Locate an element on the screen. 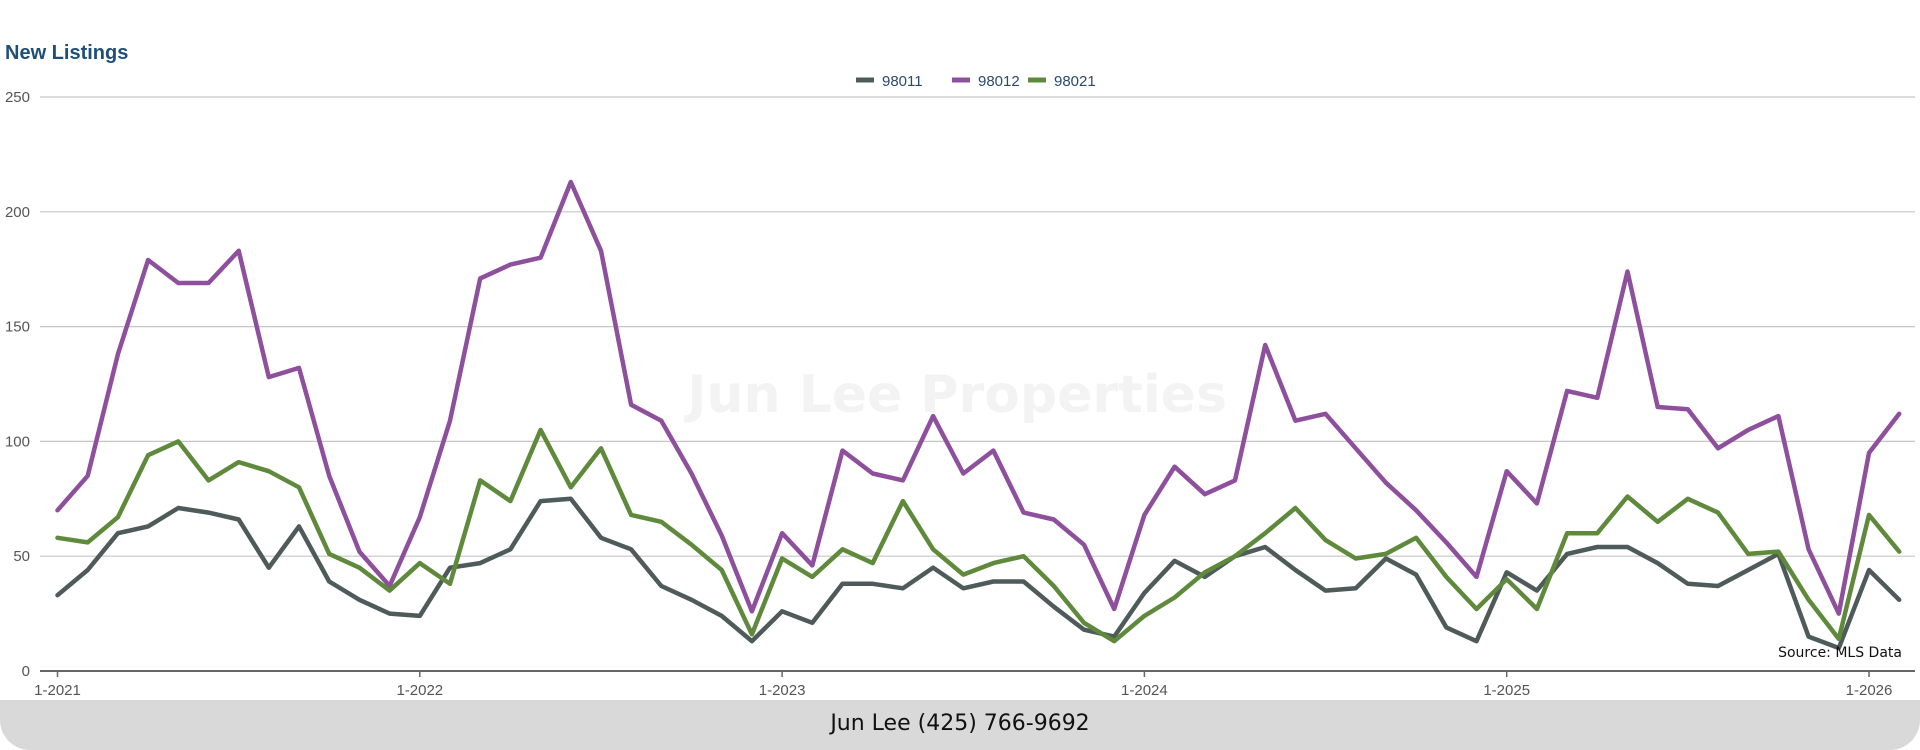 Image resolution: width=1920 pixels, height=750 pixels. legend: 98011 98012 98021 is located at coordinates (976, 81).